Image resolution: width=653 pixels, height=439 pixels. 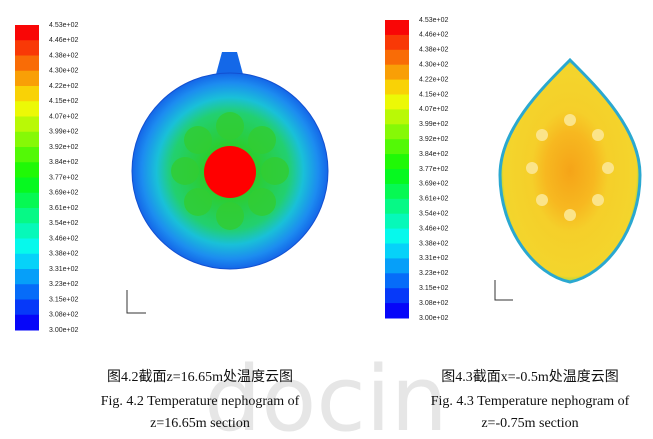 What do you see at coordinates (530, 401) in the screenshot?
I see `caption-en: Fig. 4.3 Temperature nephogram of` at bounding box center [530, 401].